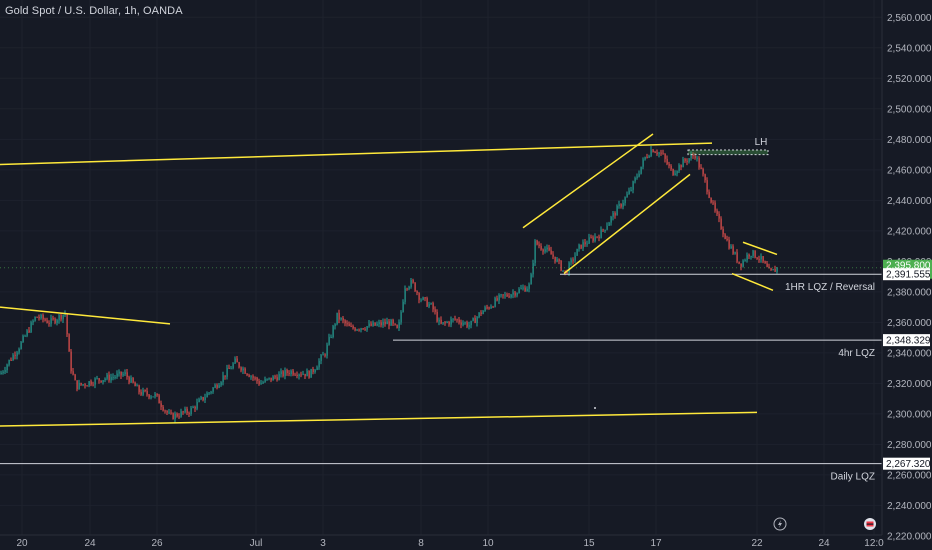 The image size is (932, 550). I want to click on x-tick-label: 24, so click(90, 543).